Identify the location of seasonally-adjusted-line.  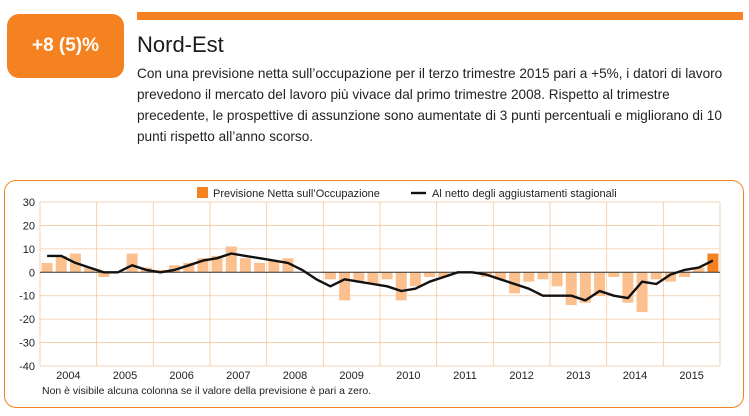
(380, 277).